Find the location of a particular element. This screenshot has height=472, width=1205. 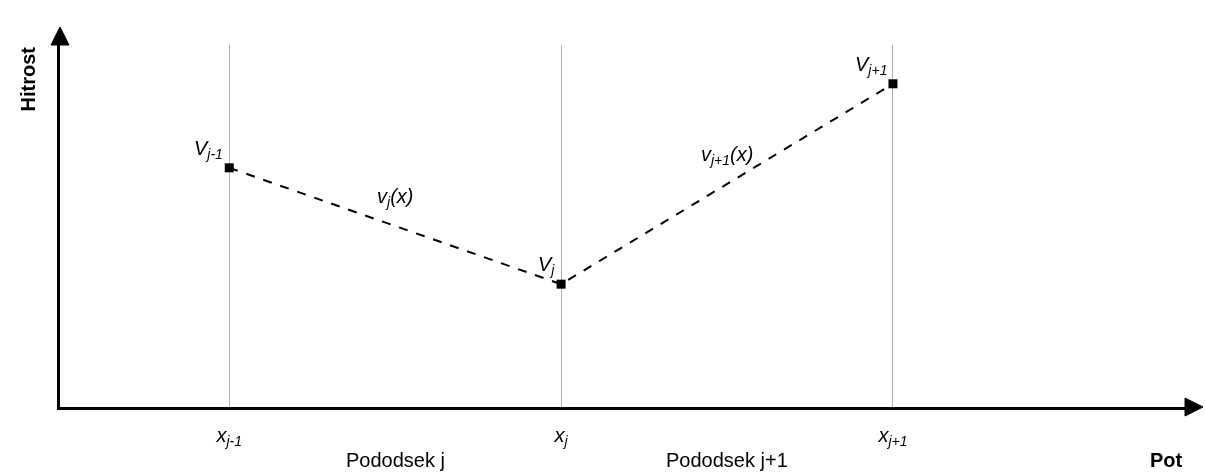

text: Pododsek j+1 is located at coordinates (727, 460).